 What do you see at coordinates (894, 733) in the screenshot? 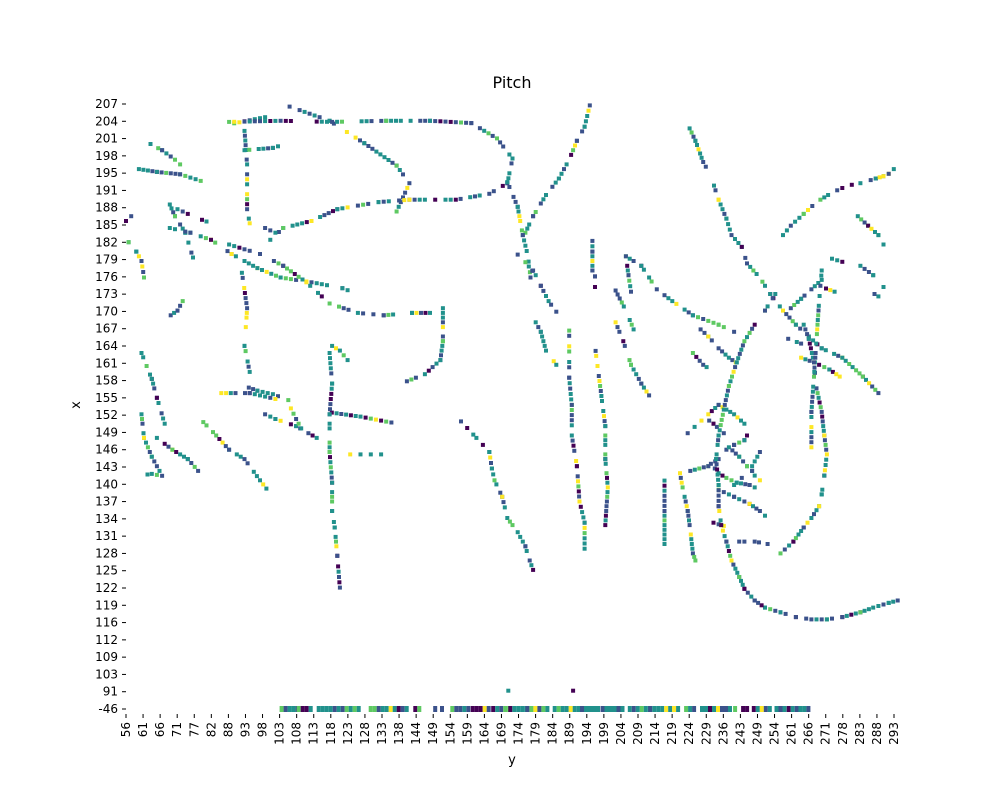
I see `x-tick-label: 293` at bounding box center [894, 733].